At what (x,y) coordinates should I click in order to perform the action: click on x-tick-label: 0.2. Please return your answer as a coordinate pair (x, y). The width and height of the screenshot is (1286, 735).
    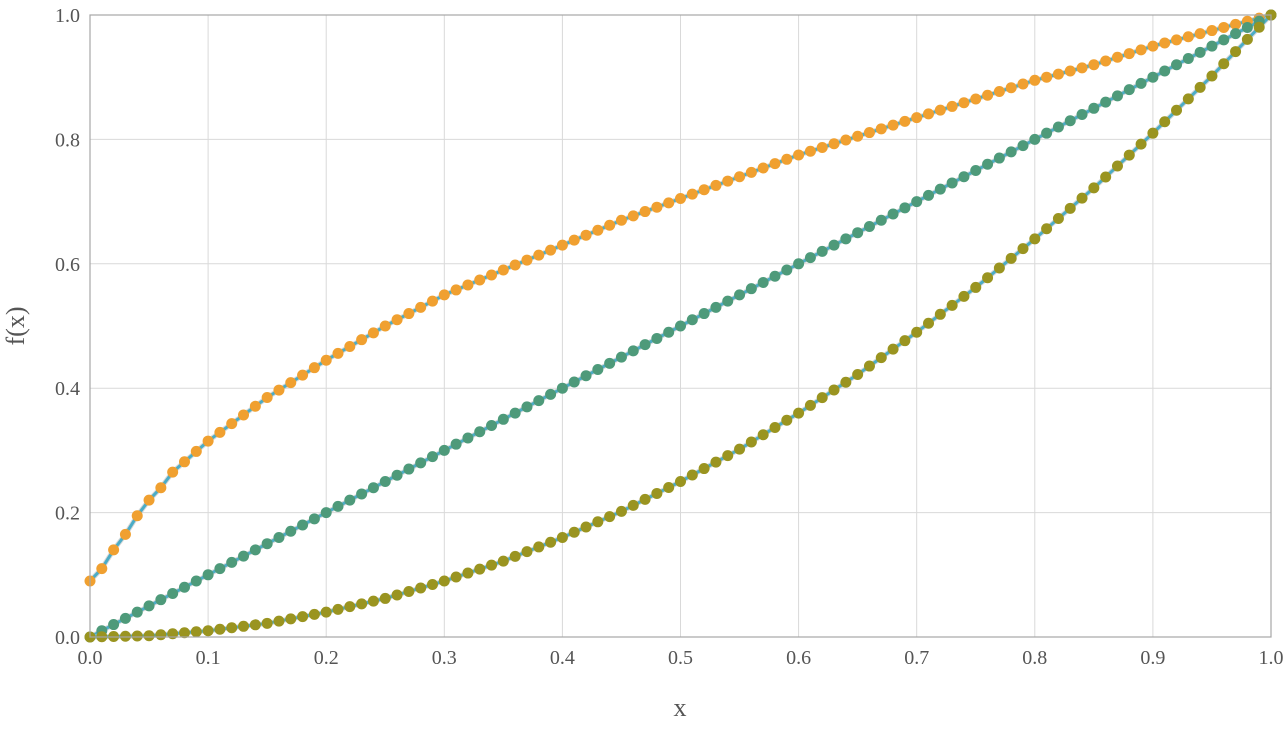
    Looking at the image, I should click on (326, 658).